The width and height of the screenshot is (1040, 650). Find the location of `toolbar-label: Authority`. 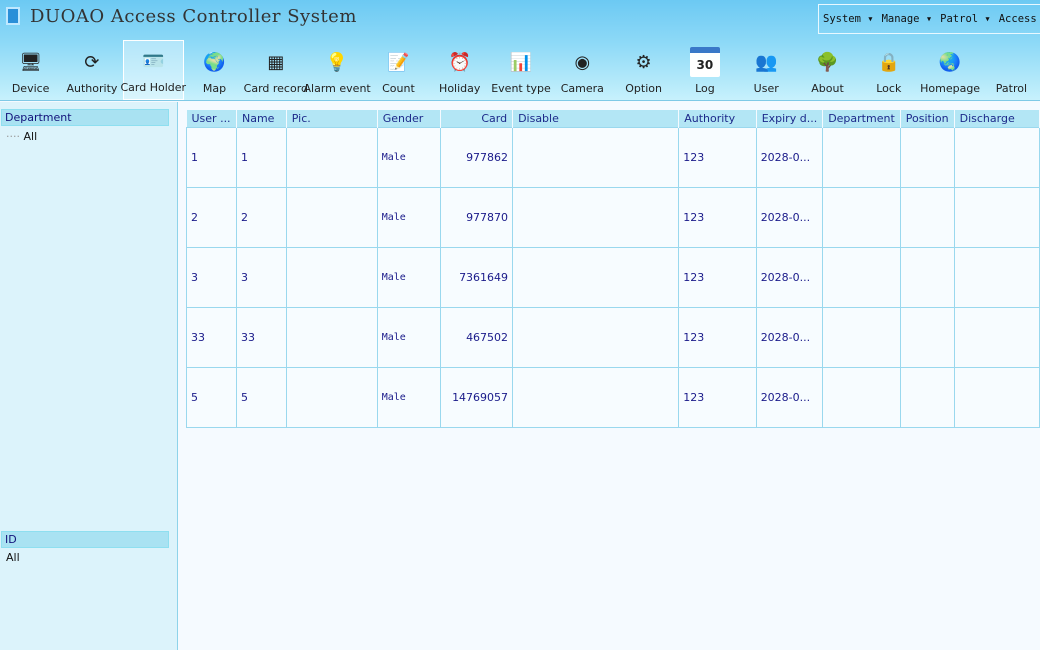

toolbar-label: Authority is located at coordinates (92, 88).